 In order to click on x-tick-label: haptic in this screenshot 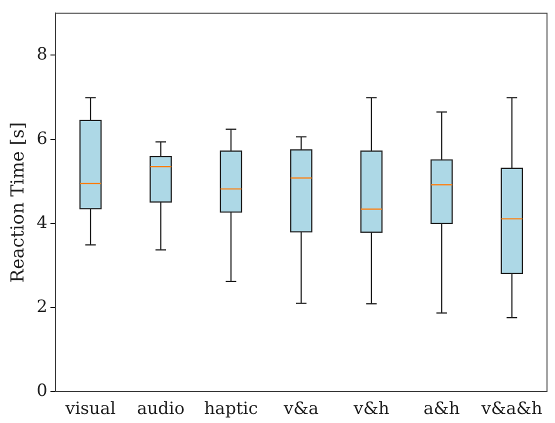, I will do `click(231, 409)`.